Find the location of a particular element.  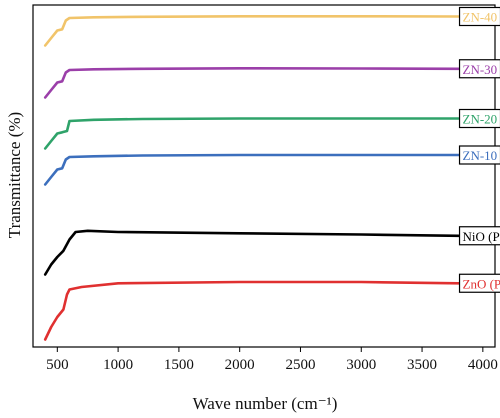

legend-label: ZN-30 is located at coordinates (480, 69).